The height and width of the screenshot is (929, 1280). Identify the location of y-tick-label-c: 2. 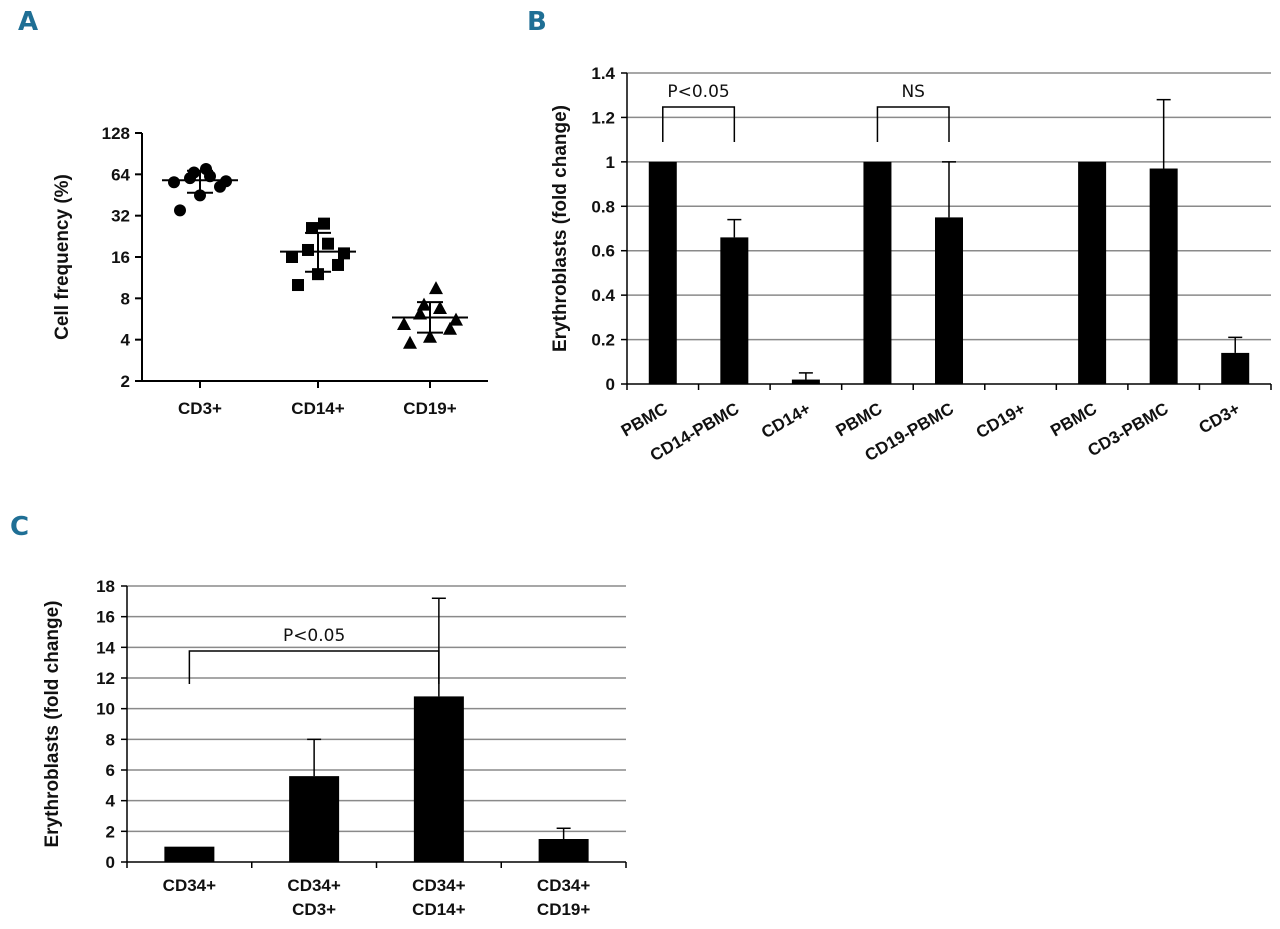
(110, 831).